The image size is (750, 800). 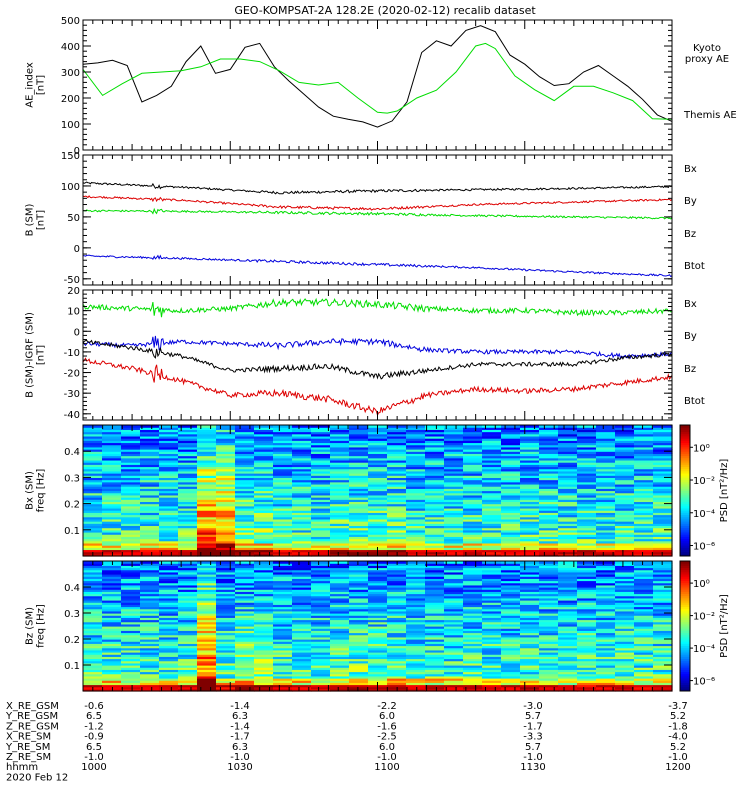 What do you see at coordinates (93, 626) in the screenshot?
I see `heatmap-column` at bounding box center [93, 626].